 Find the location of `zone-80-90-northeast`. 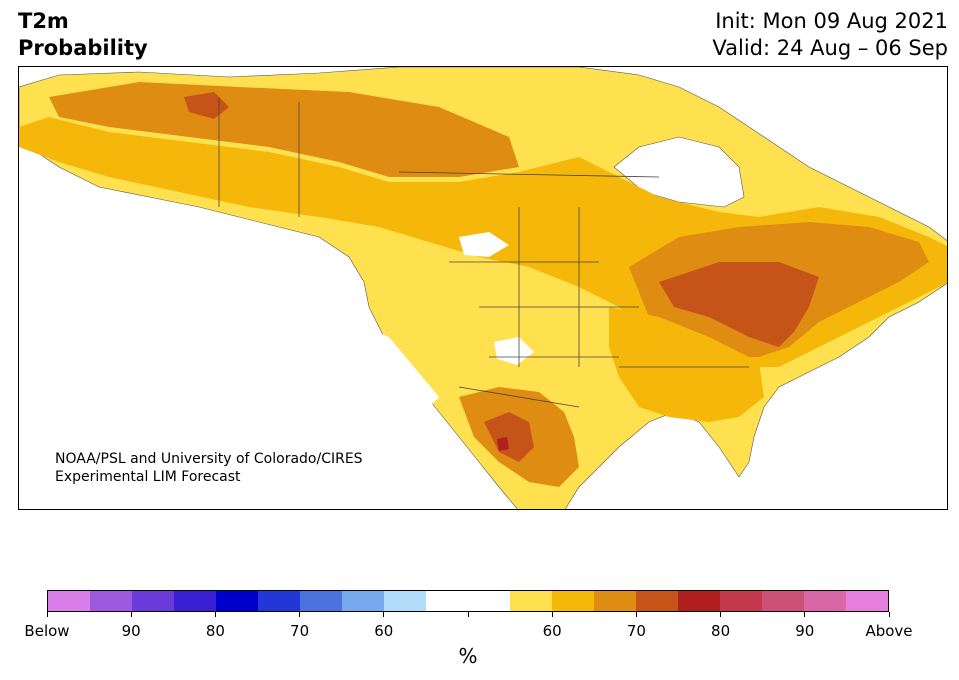

zone-80-90-northeast is located at coordinates (739, 304).